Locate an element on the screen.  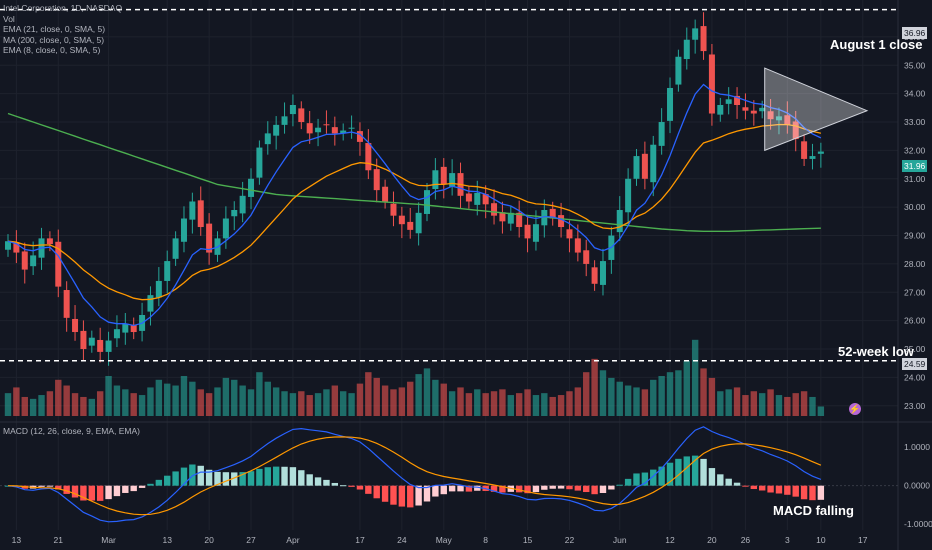
time-tick-label: 10 is located at coordinates (821, 540).